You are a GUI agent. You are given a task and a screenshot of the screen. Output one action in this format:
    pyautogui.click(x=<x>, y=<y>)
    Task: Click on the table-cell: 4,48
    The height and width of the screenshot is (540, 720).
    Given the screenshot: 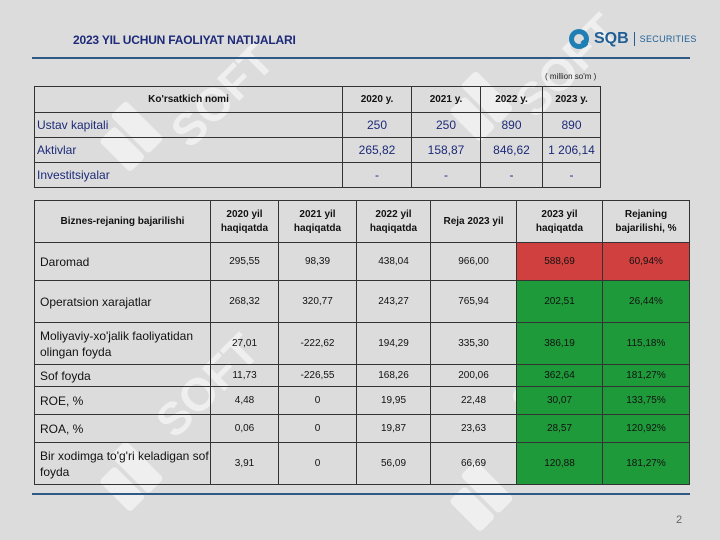 What is the action you would take?
    pyautogui.click(x=244, y=400)
    